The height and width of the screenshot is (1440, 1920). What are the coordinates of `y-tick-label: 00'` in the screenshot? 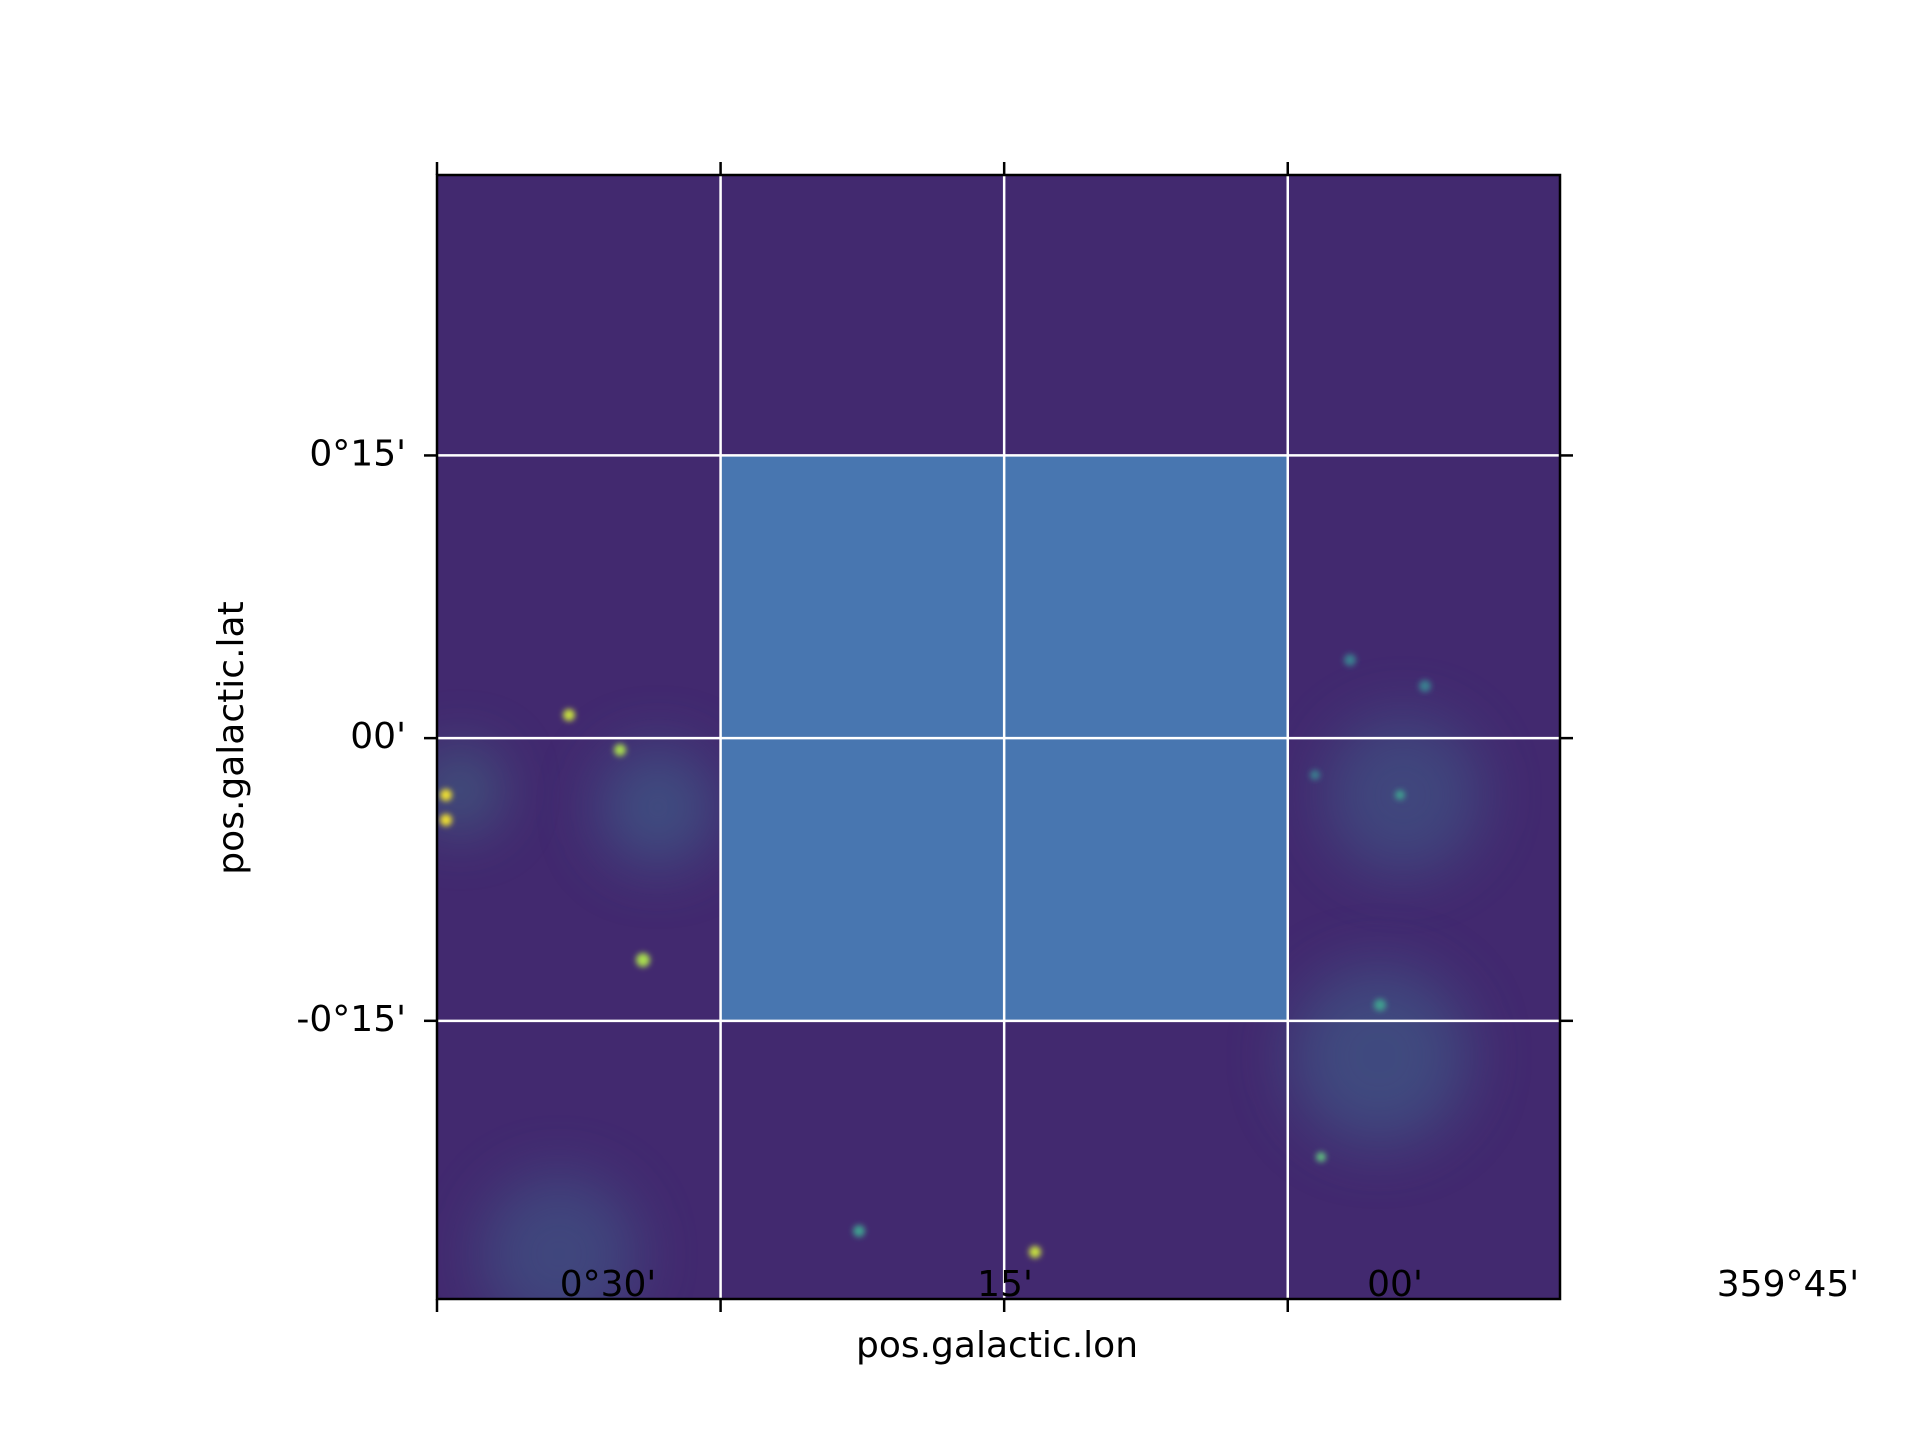 It's located at (378, 736).